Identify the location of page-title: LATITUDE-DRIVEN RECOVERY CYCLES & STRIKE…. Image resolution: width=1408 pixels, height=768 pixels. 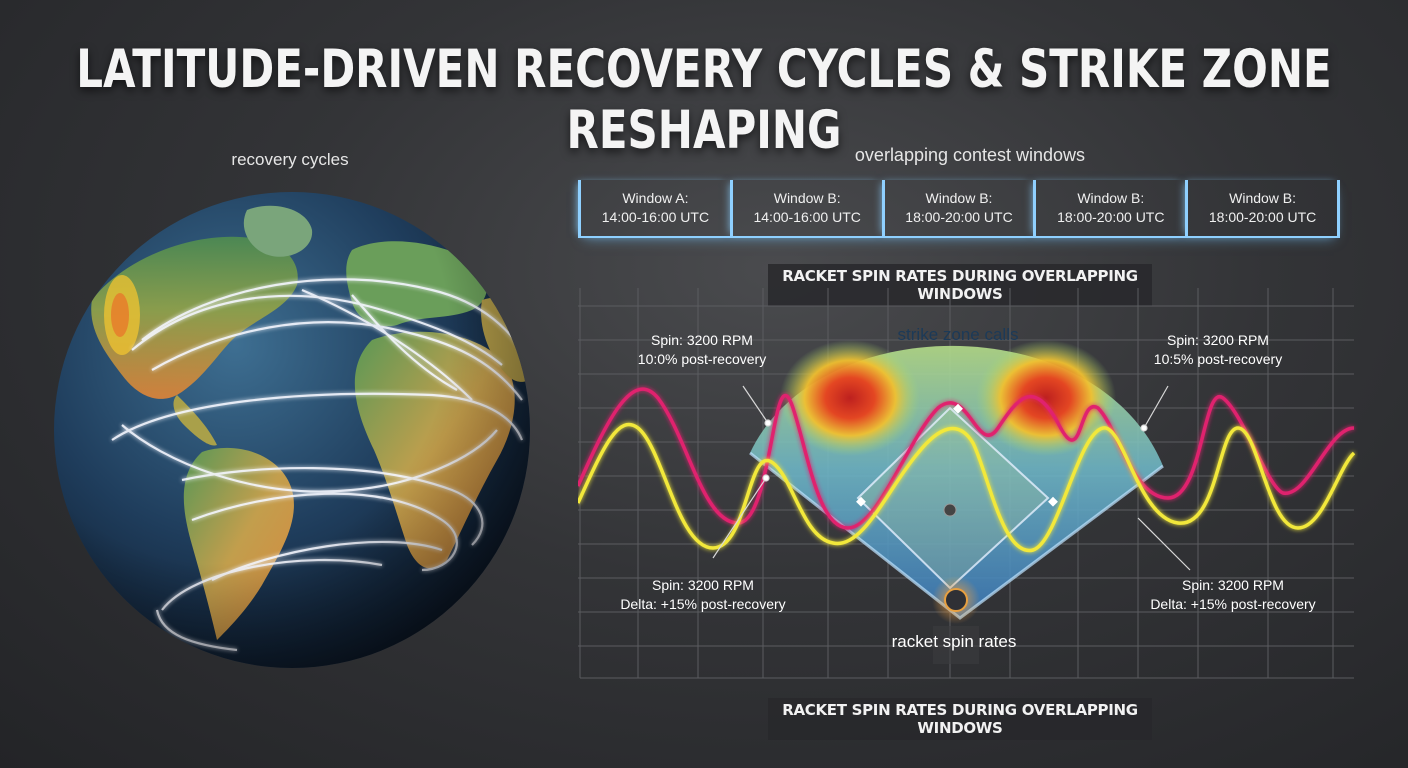
(704, 99).